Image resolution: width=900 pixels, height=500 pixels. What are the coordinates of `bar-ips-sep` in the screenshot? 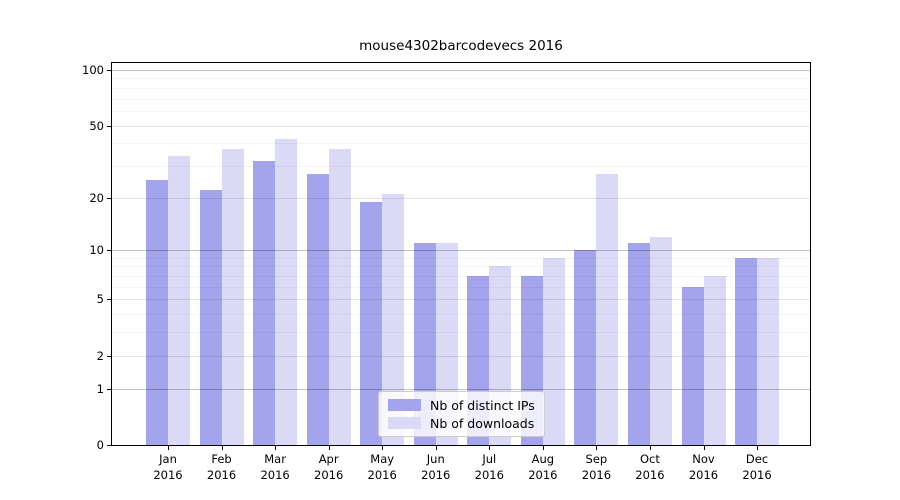 It's located at (585, 347).